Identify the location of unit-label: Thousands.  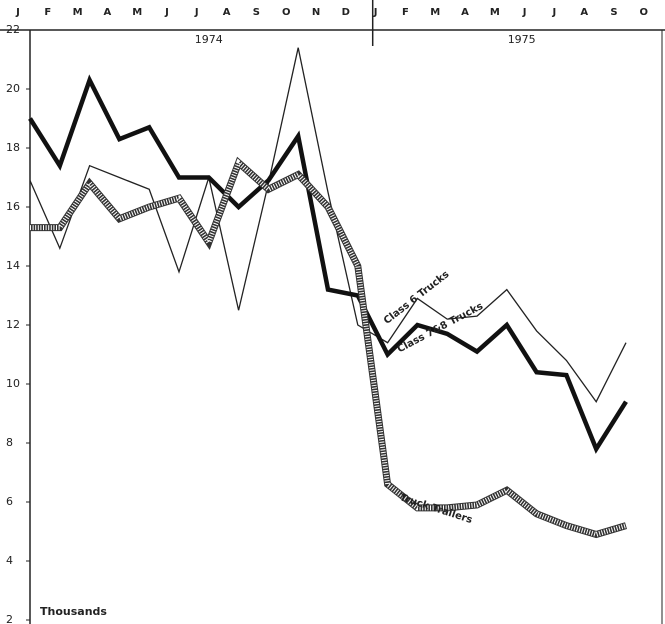
(73, 611).